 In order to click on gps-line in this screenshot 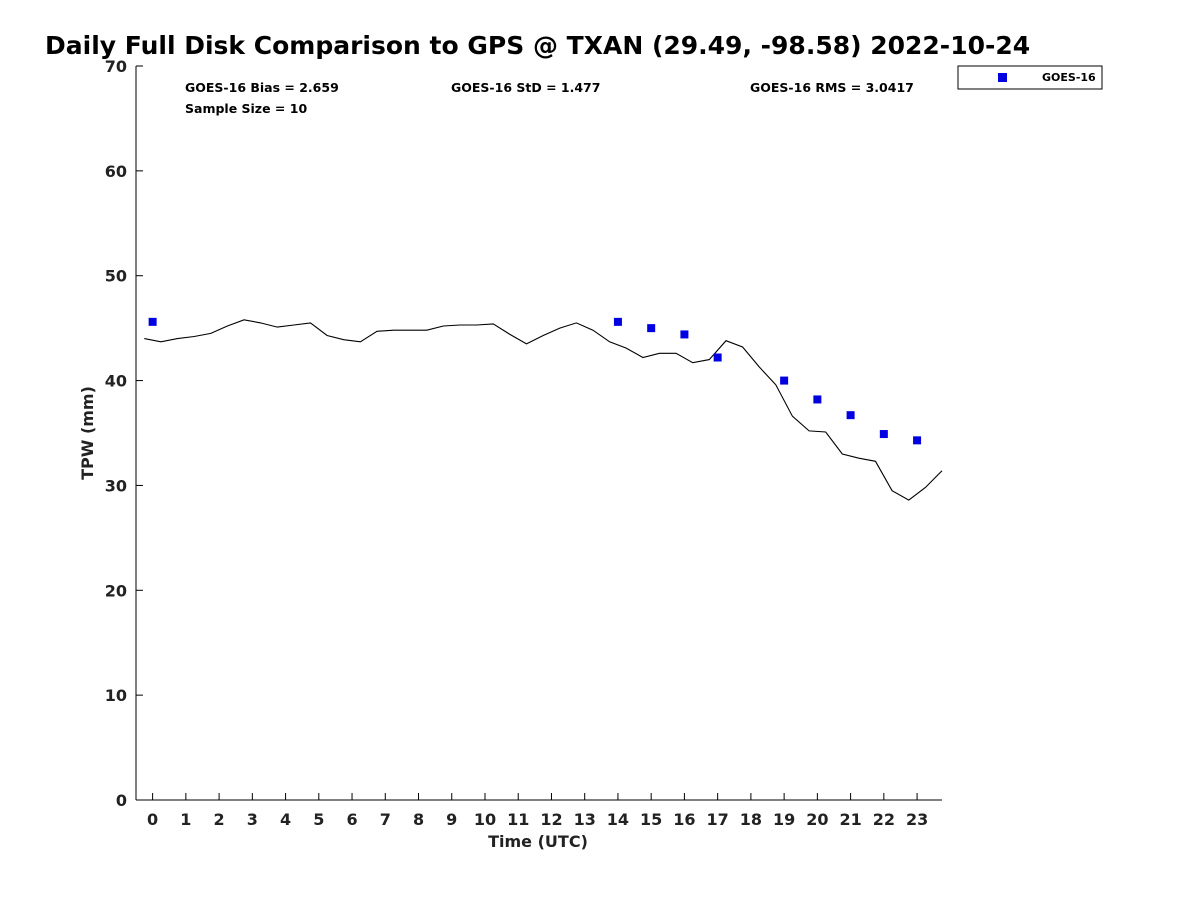, I will do `click(543, 410)`.